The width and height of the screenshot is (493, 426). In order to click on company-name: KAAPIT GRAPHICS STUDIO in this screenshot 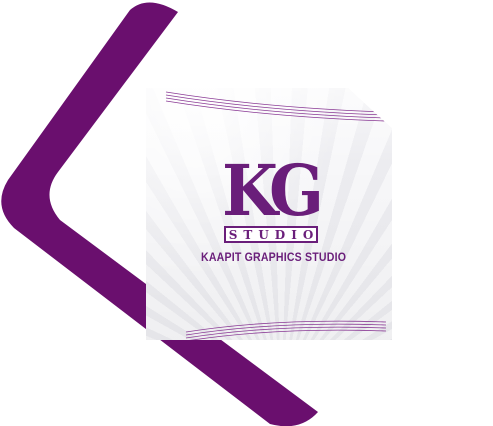, I will do `click(274, 258)`.